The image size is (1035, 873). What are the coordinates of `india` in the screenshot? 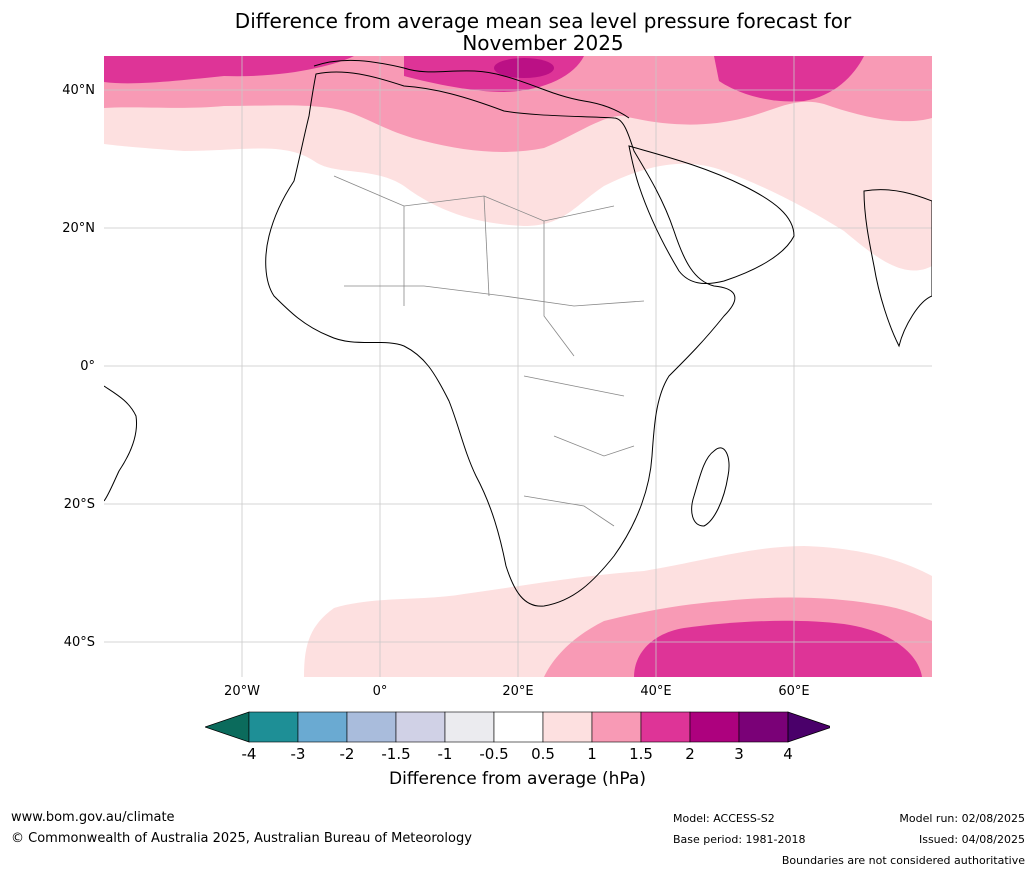 It's located at (897, 268).